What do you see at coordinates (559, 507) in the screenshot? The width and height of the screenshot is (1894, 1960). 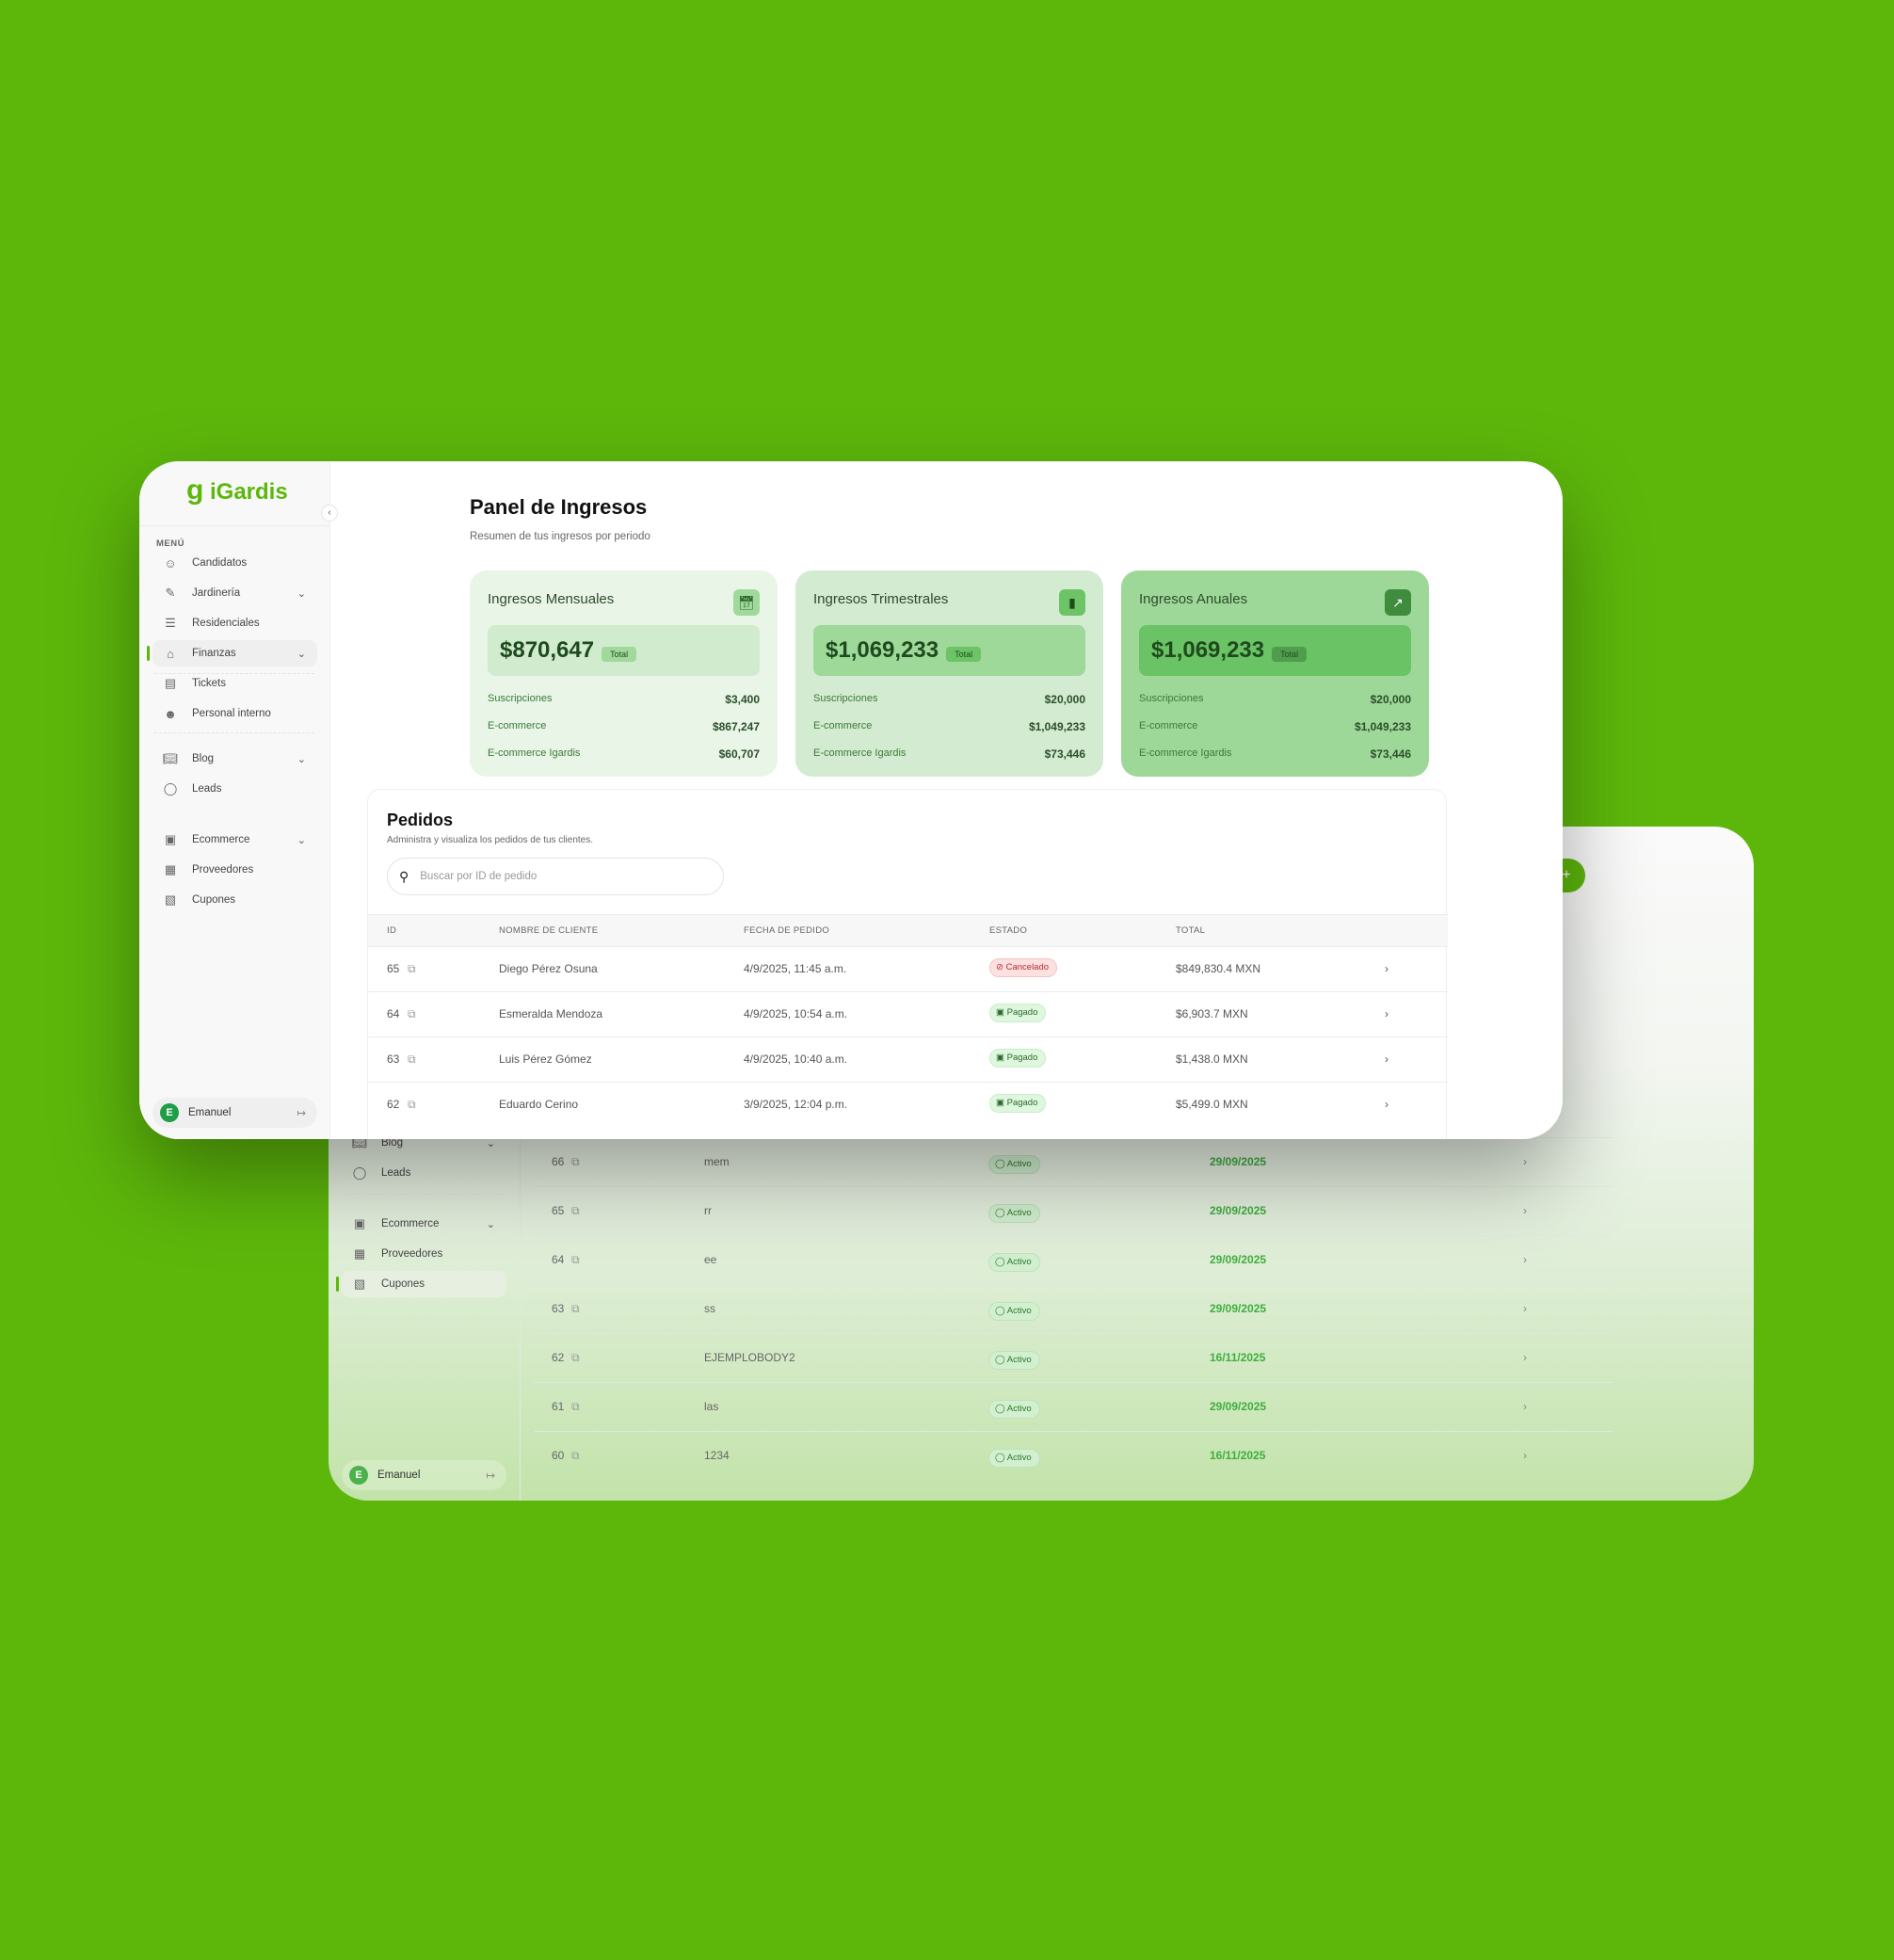 I see `page-title: Panel de Ingresos` at bounding box center [559, 507].